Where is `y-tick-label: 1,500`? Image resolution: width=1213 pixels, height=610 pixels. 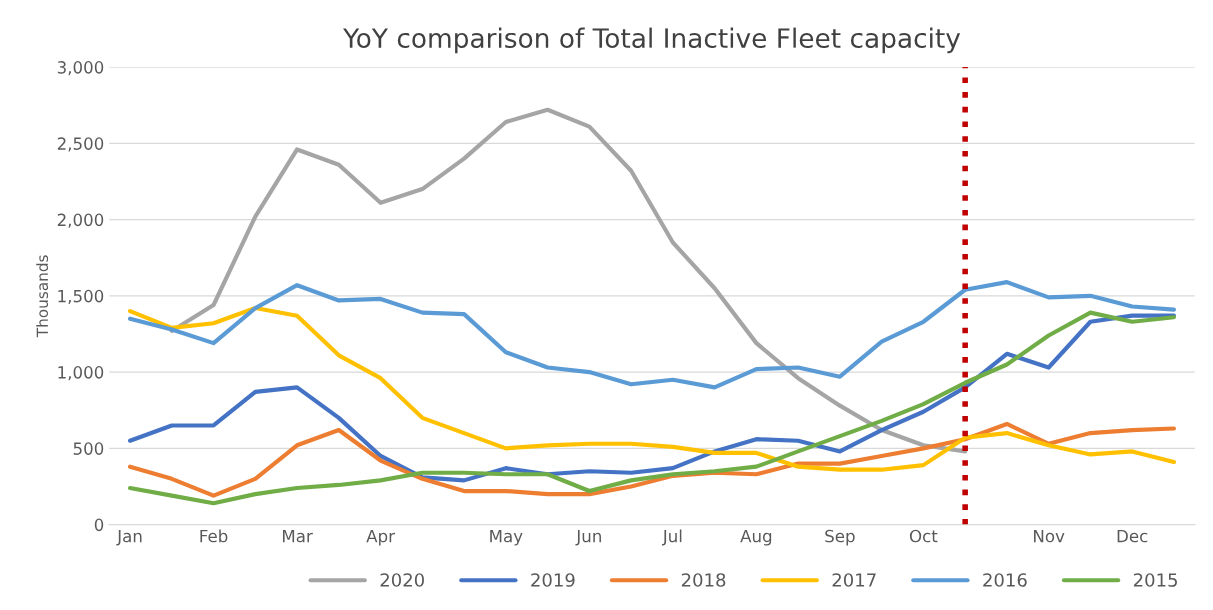
y-tick-label: 1,500 is located at coordinates (81, 297).